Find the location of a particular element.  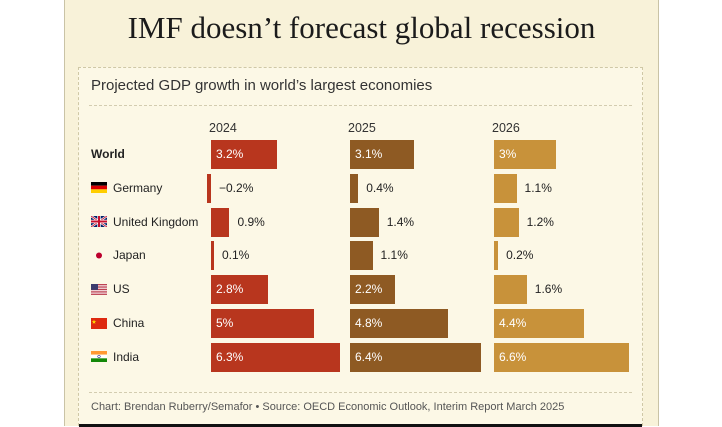

row-label-text: Germany is located at coordinates (138, 187).